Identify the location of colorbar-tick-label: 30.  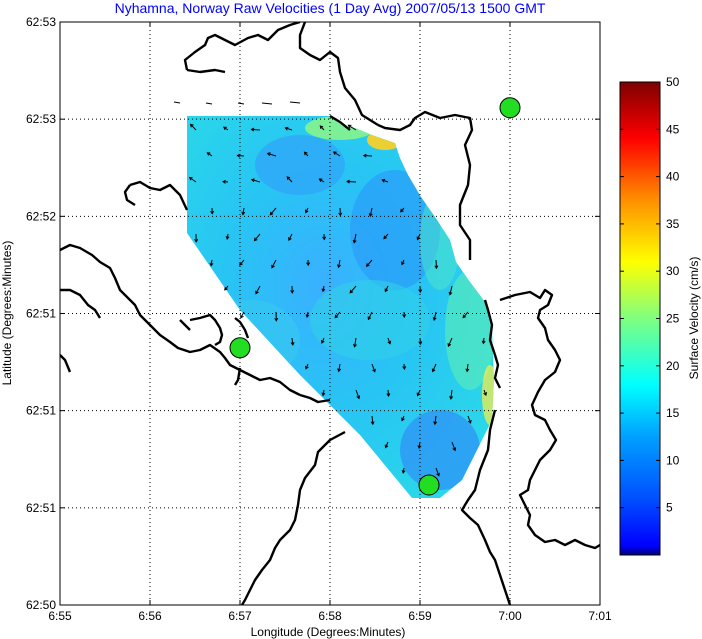
(673, 271).